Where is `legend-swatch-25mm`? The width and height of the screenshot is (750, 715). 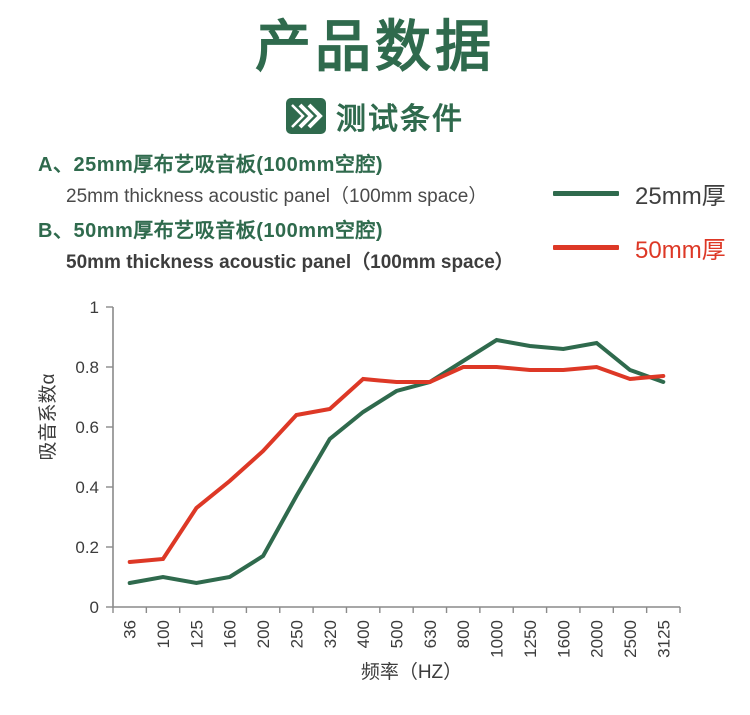
legend-swatch-25mm is located at coordinates (586, 193).